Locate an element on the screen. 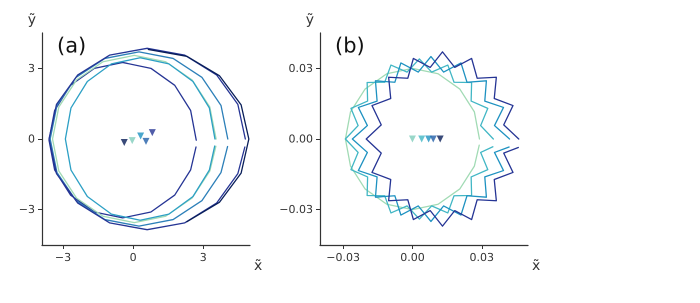 The height and width of the screenshot is (303, 700). y-tick-label: 0.00 is located at coordinates (300, 139).